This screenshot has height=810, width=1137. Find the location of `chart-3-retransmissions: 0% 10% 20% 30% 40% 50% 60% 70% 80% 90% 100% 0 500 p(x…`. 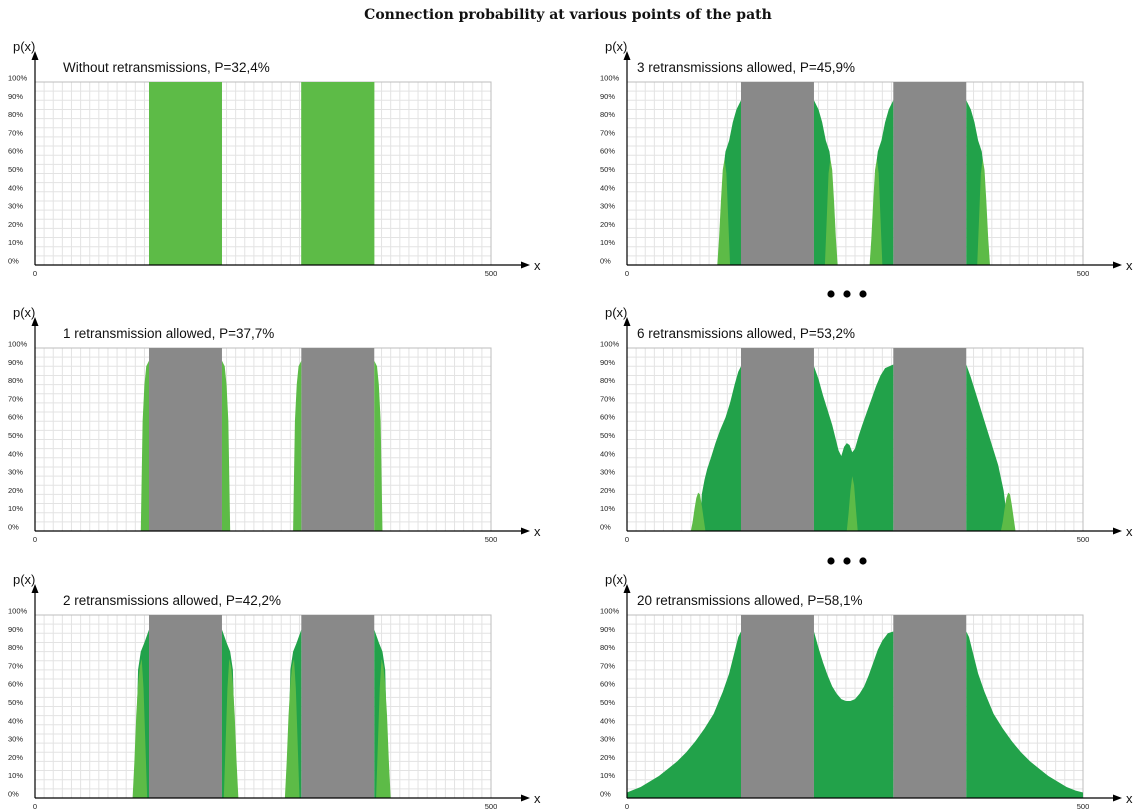

chart-3-retransmissions: 0% 10% 20% 30% 40% 50% 60% 70% 80% 90% 100% 0 500 p(x… is located at coordinates (866, 158).